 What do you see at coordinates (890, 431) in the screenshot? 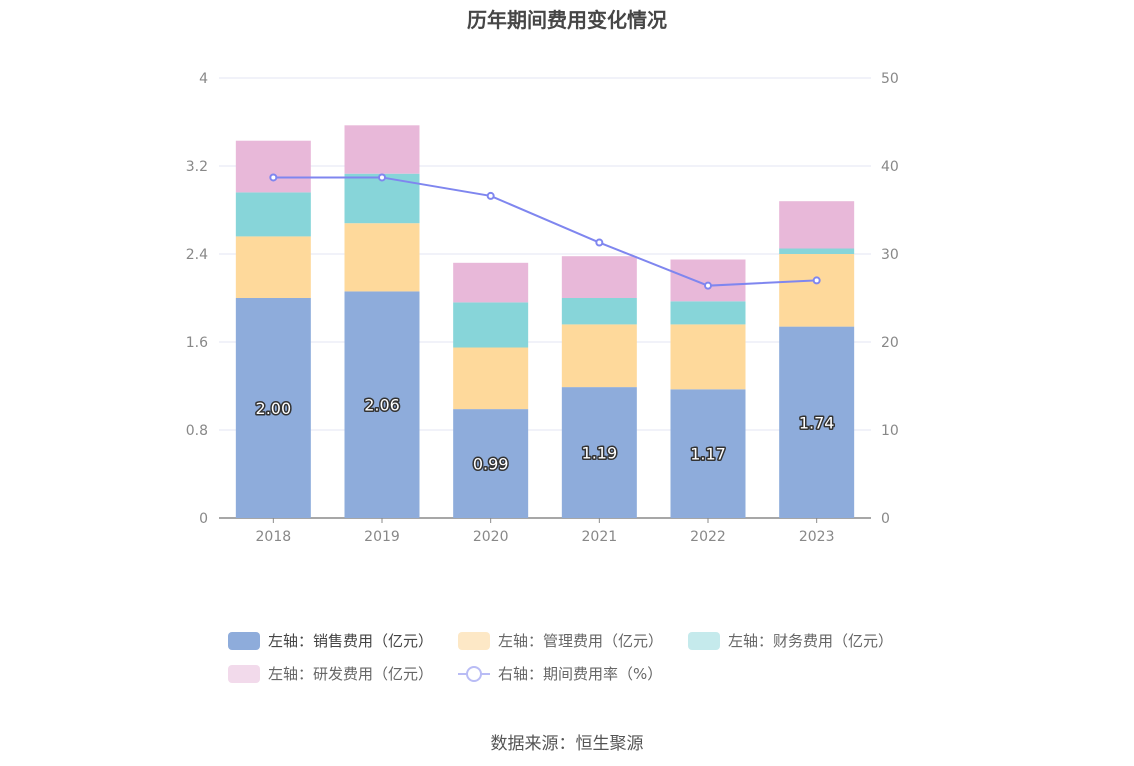
I see `y-right-tick-label: 10` at bounding box center [890, 431].